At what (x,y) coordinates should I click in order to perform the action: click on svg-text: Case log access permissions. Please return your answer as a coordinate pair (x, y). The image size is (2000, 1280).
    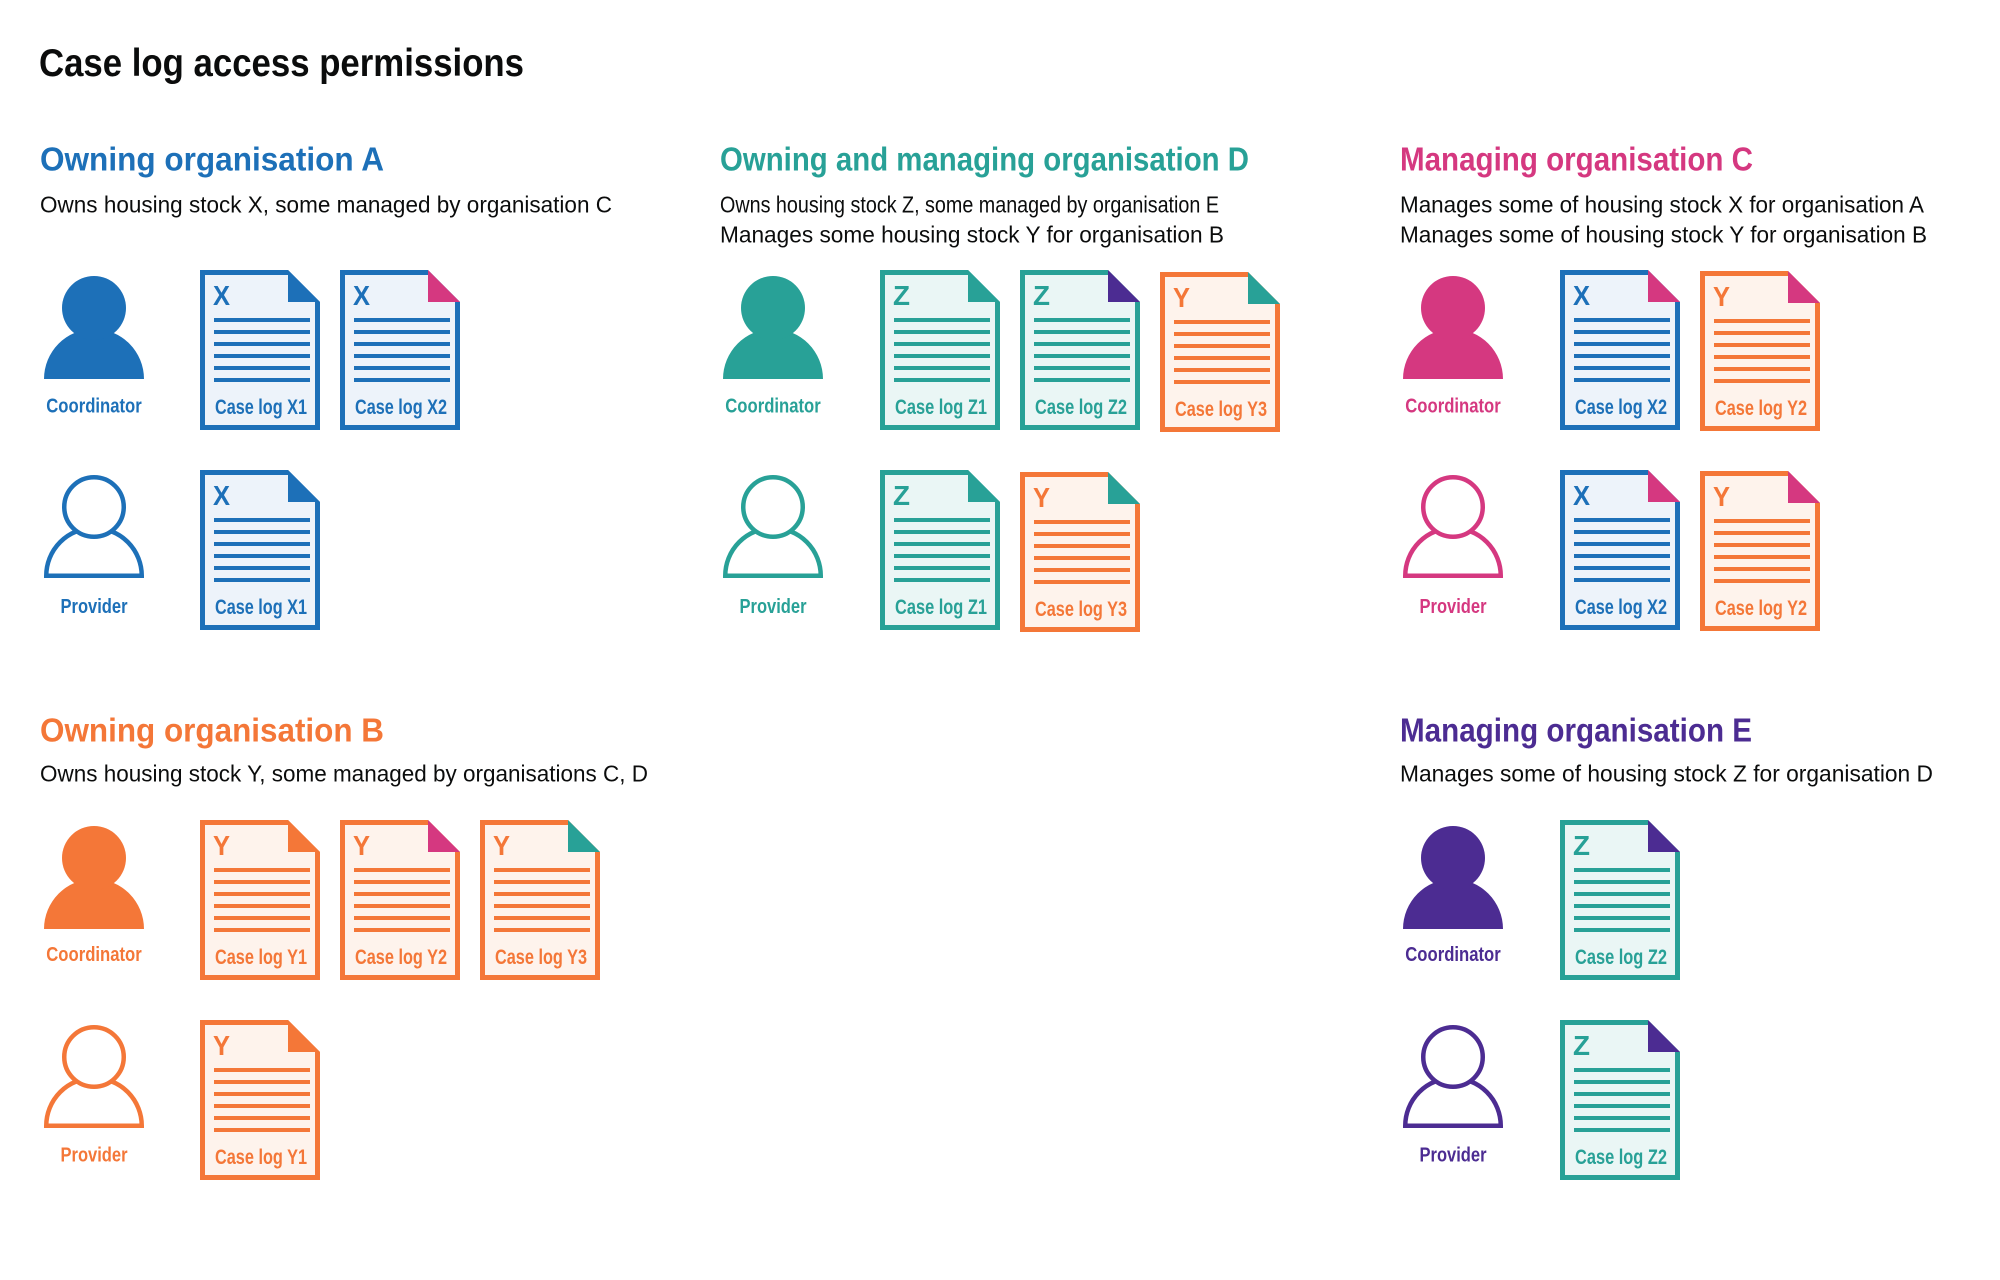
    Looking at the image, I should click on (281, 63).